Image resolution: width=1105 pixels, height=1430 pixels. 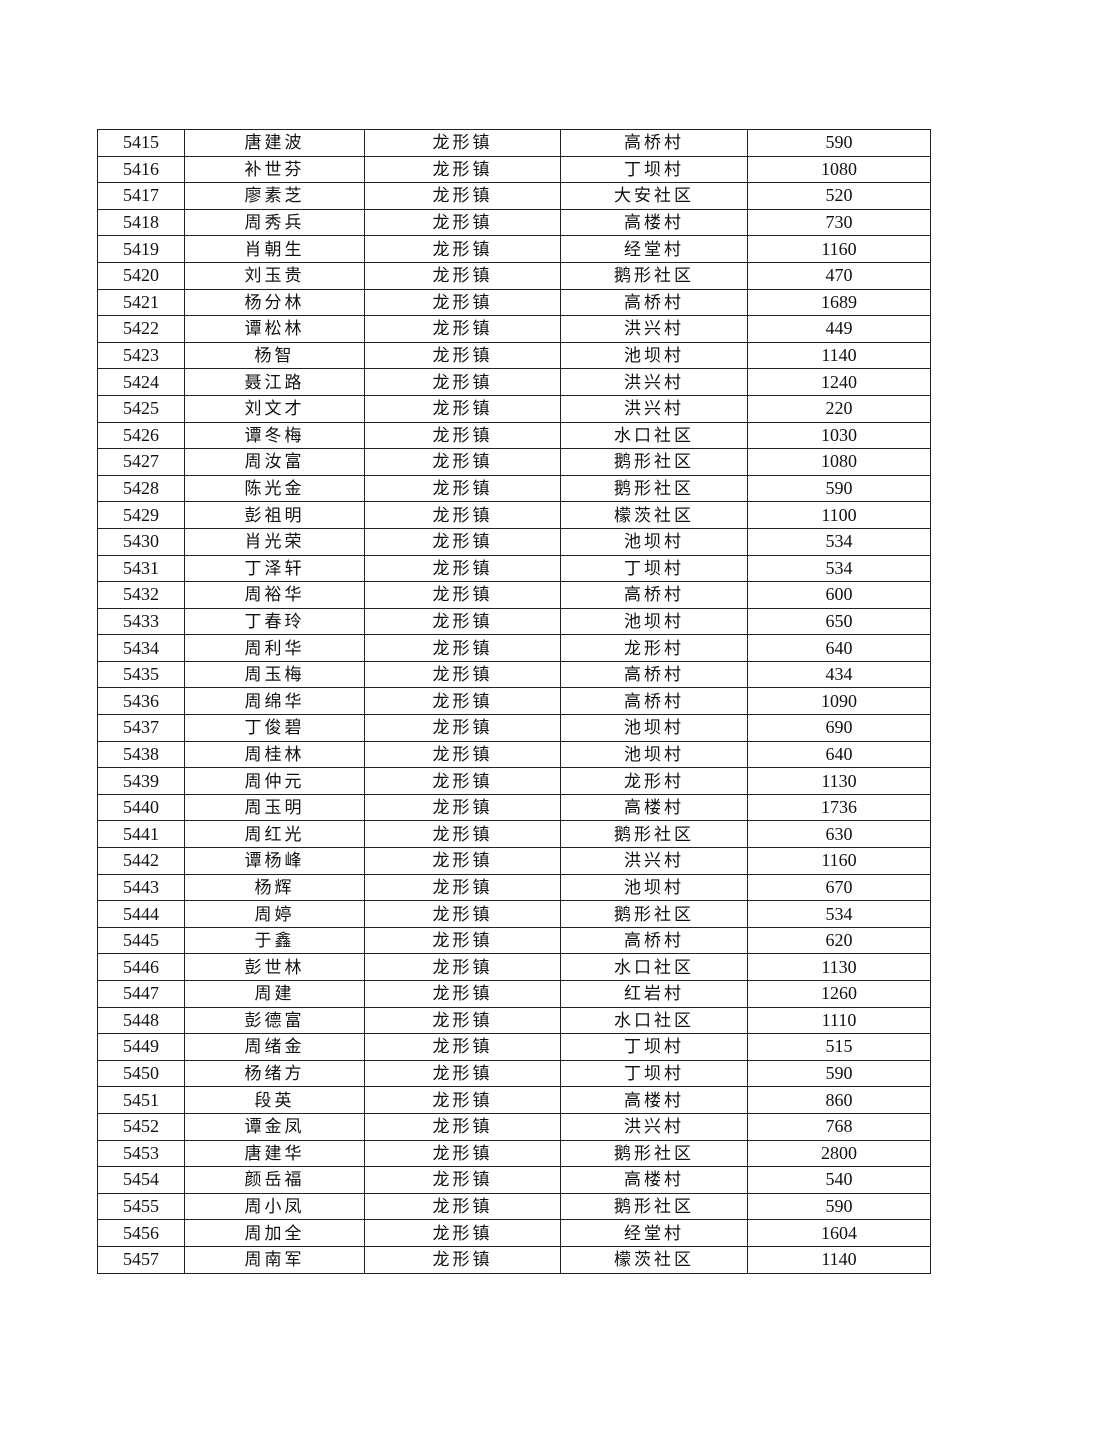 I want to click on row-number-cell: 5448, so click(x=141, y=1020).